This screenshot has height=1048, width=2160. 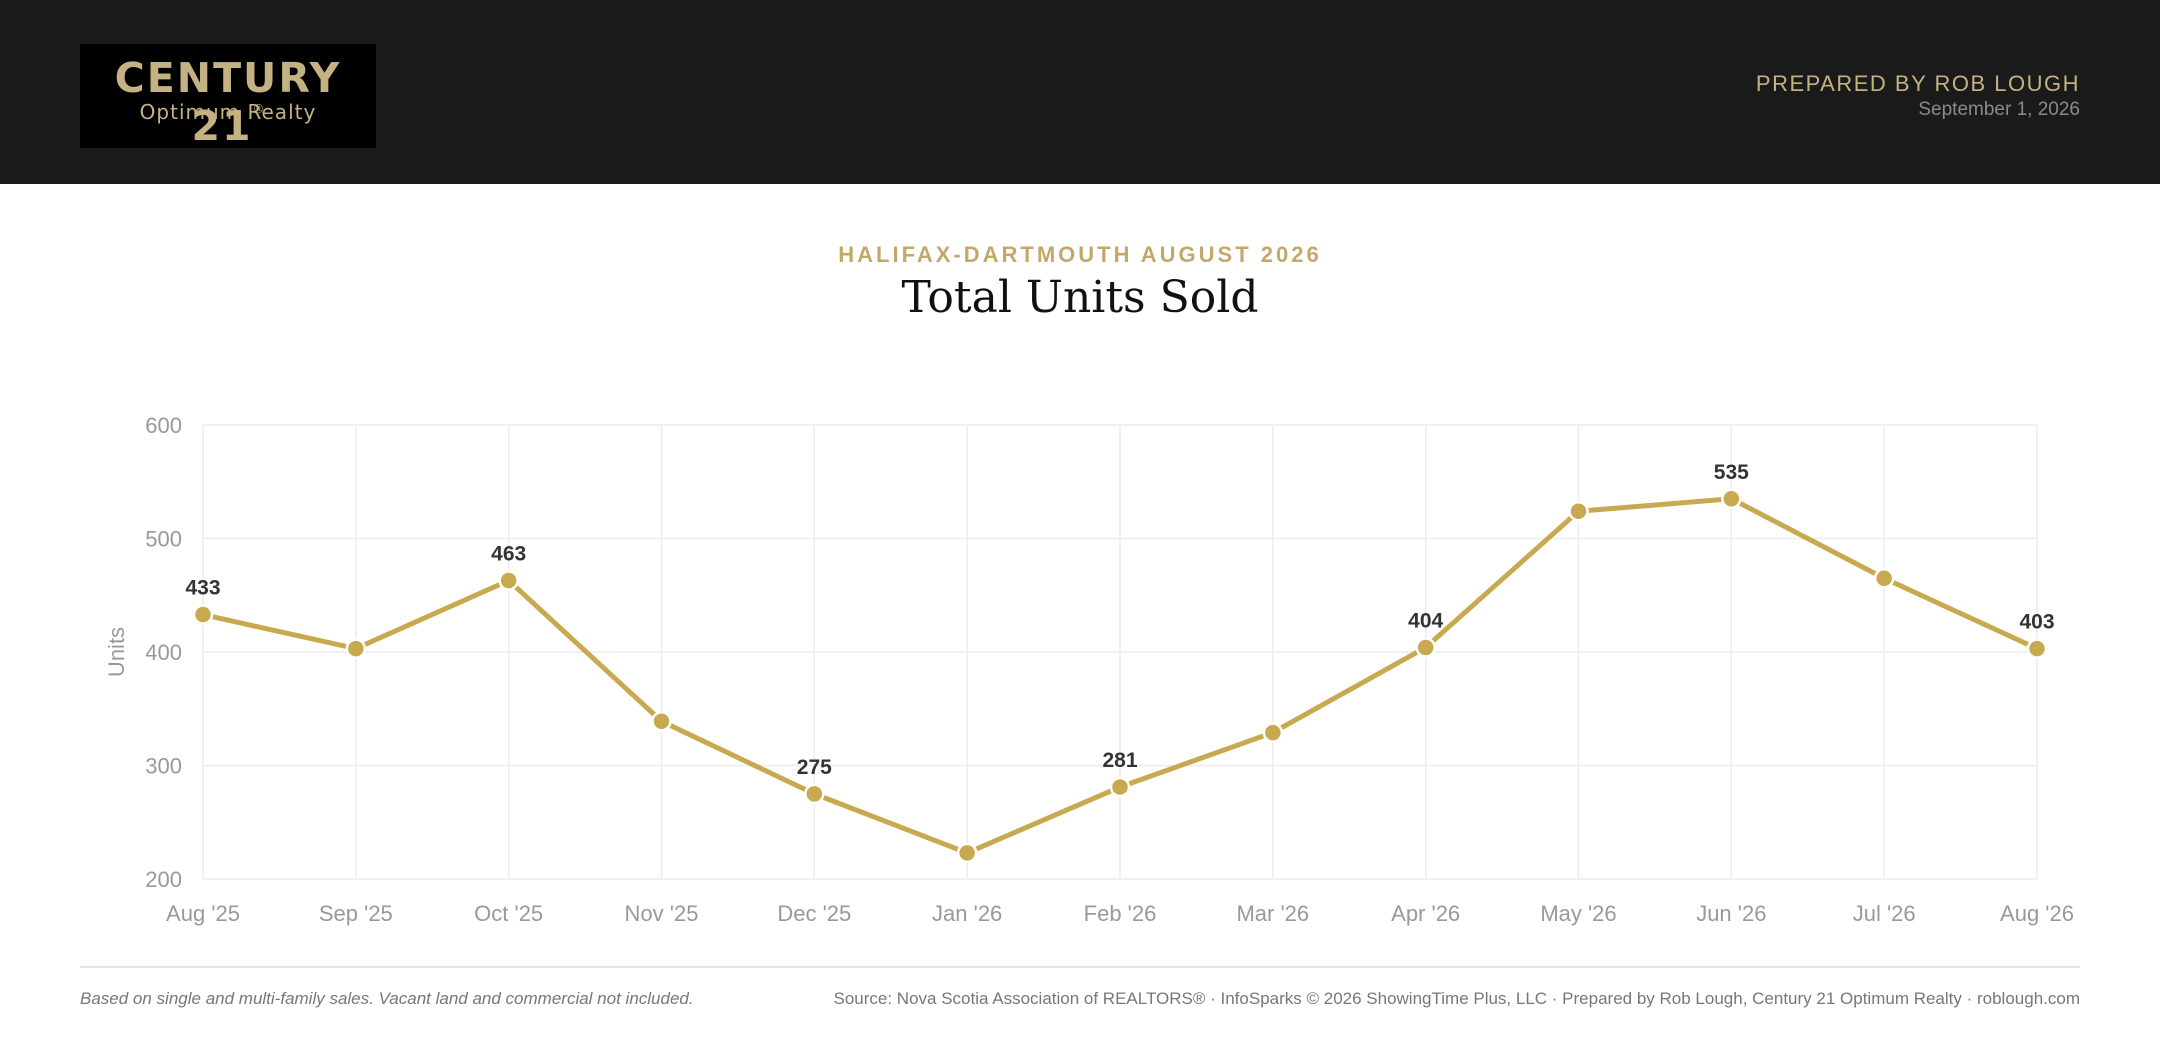 What do you see at coordinates (163, 879) in the screenshot?
I see `y-tick-label: 200` at bounding box center [163, 879].